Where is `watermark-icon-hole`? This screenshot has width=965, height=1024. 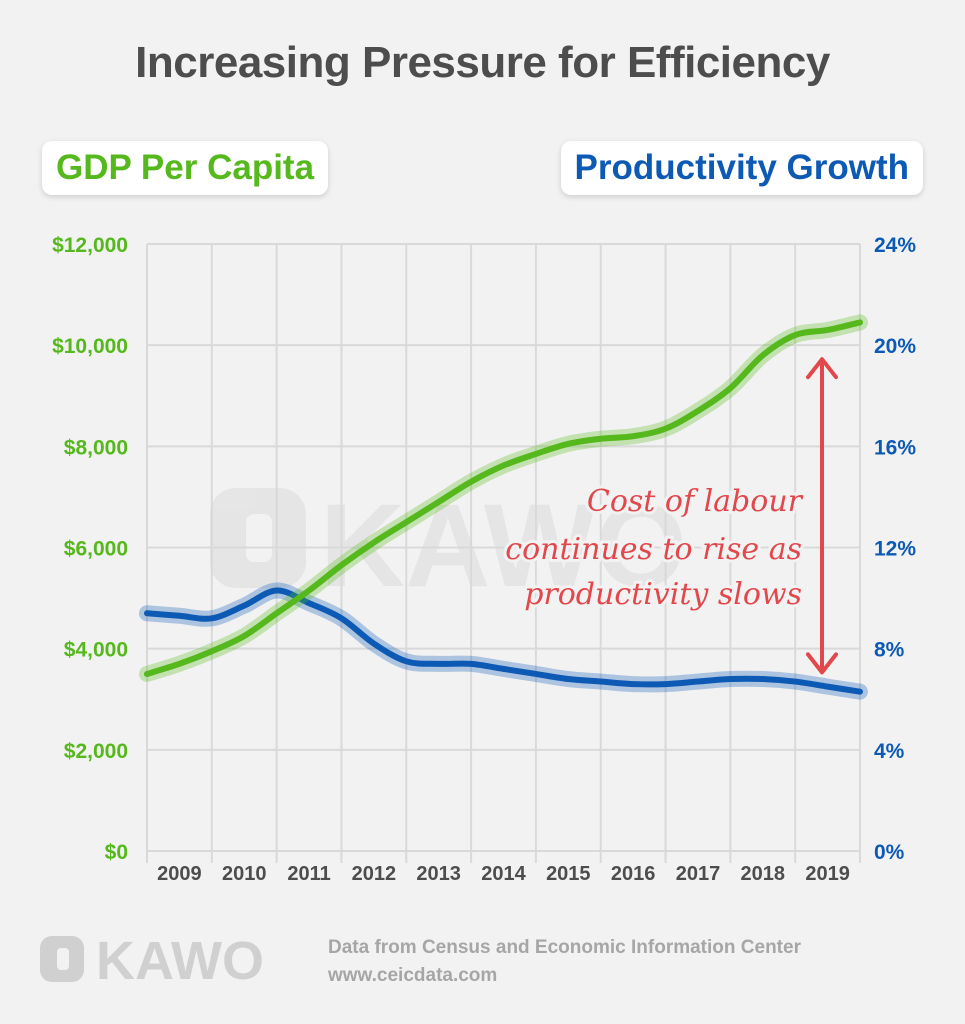 watermark-icon-hole is located at coordinates (259, 538).